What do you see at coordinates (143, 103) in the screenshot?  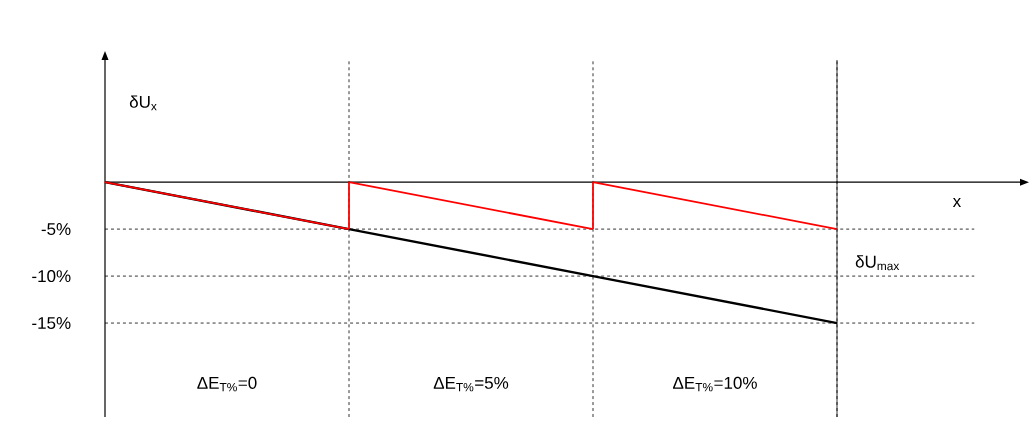 I see `y-axis-title: δU$_{x}$` at bounding box center [143, 103].